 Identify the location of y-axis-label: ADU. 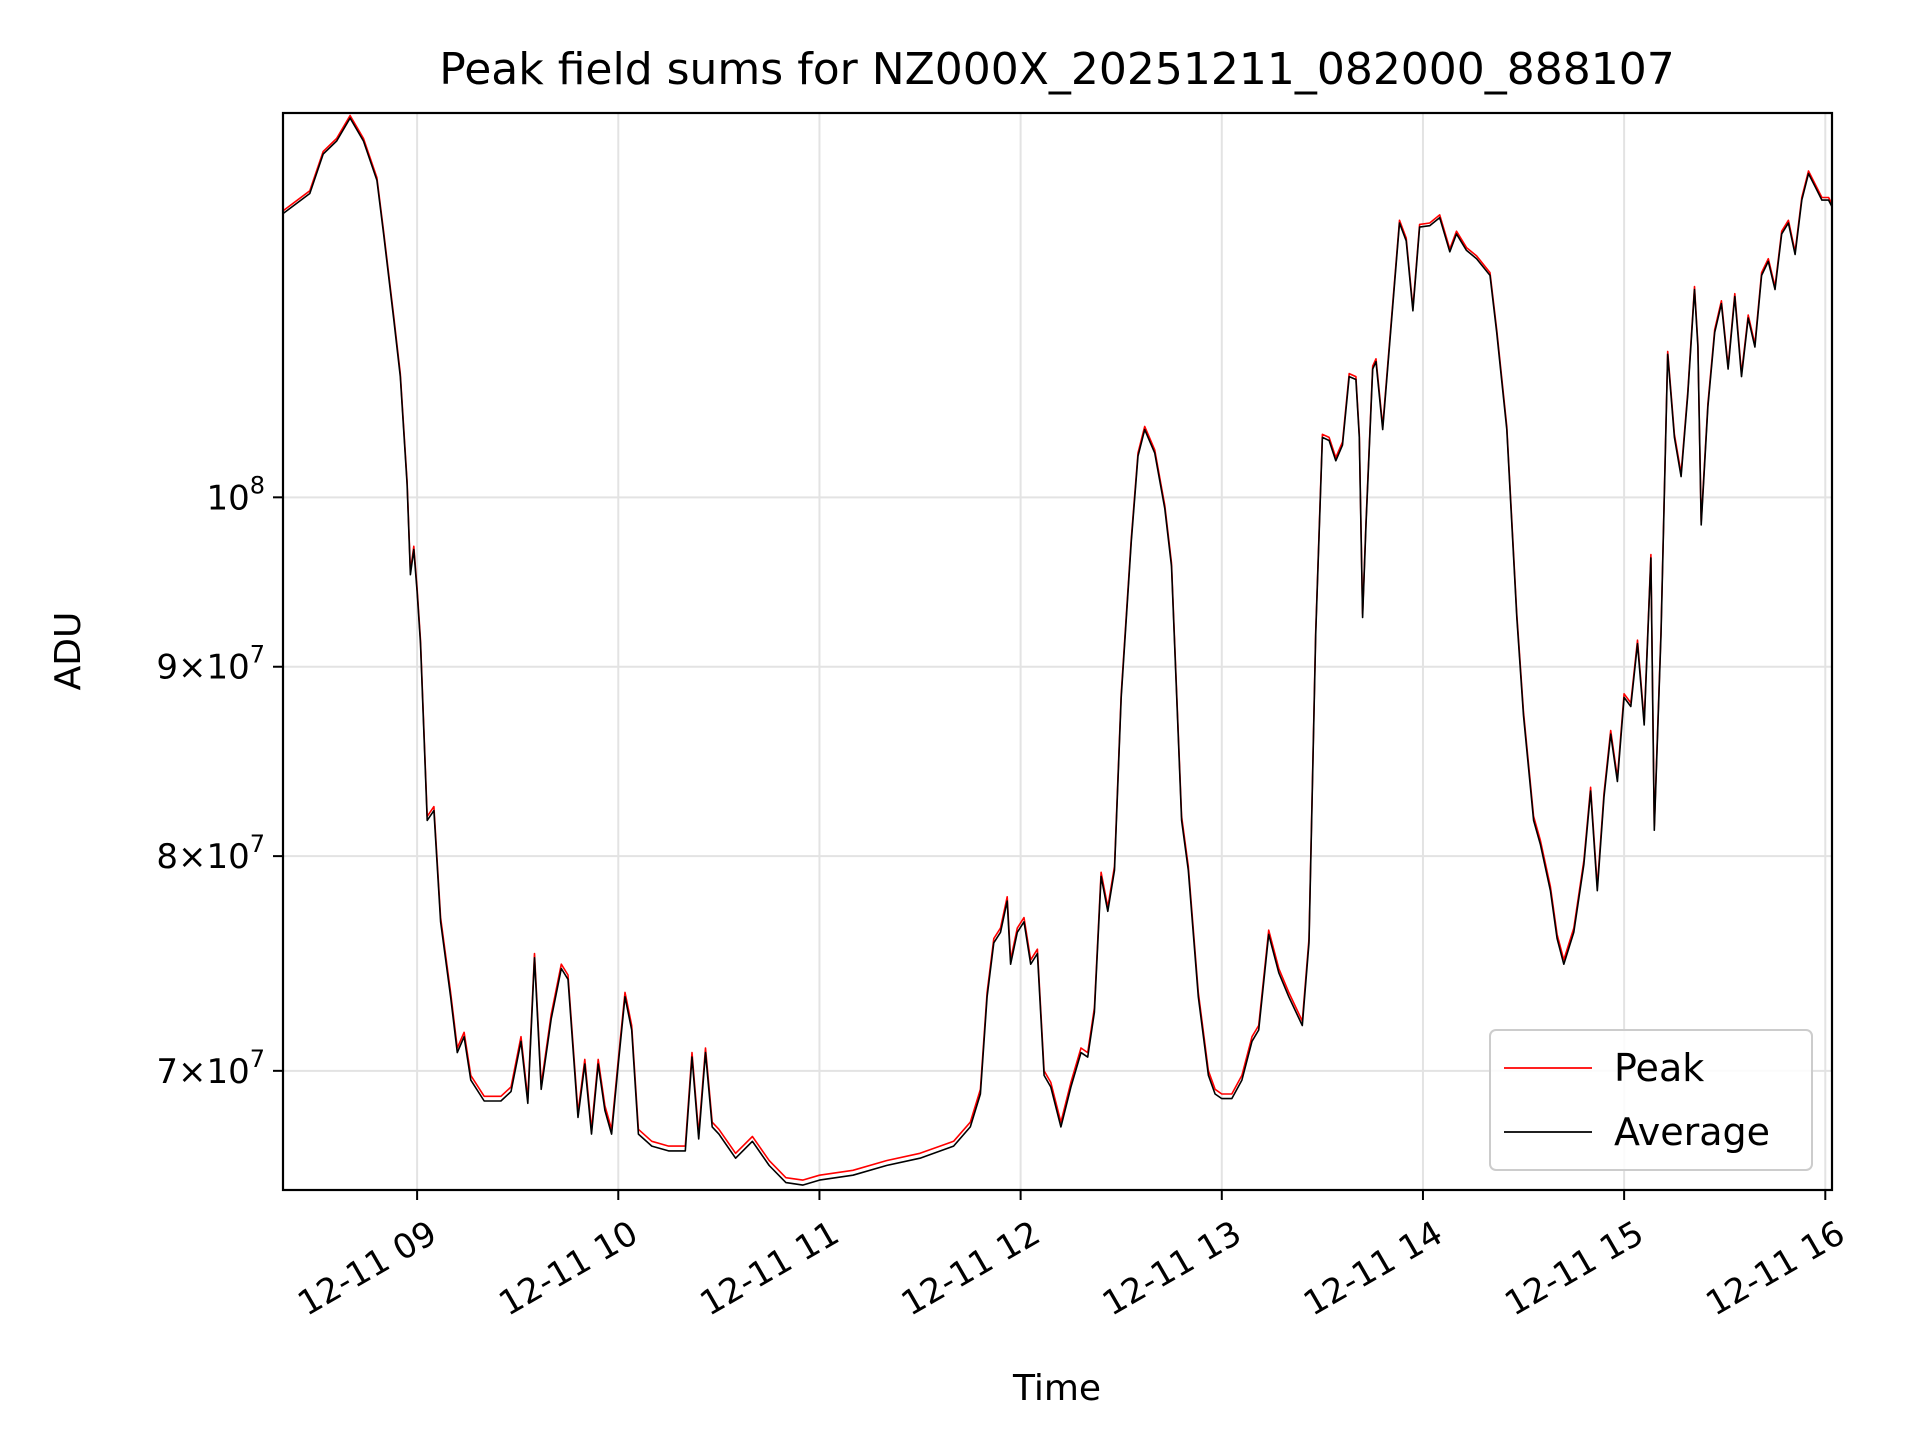
(68, 651).